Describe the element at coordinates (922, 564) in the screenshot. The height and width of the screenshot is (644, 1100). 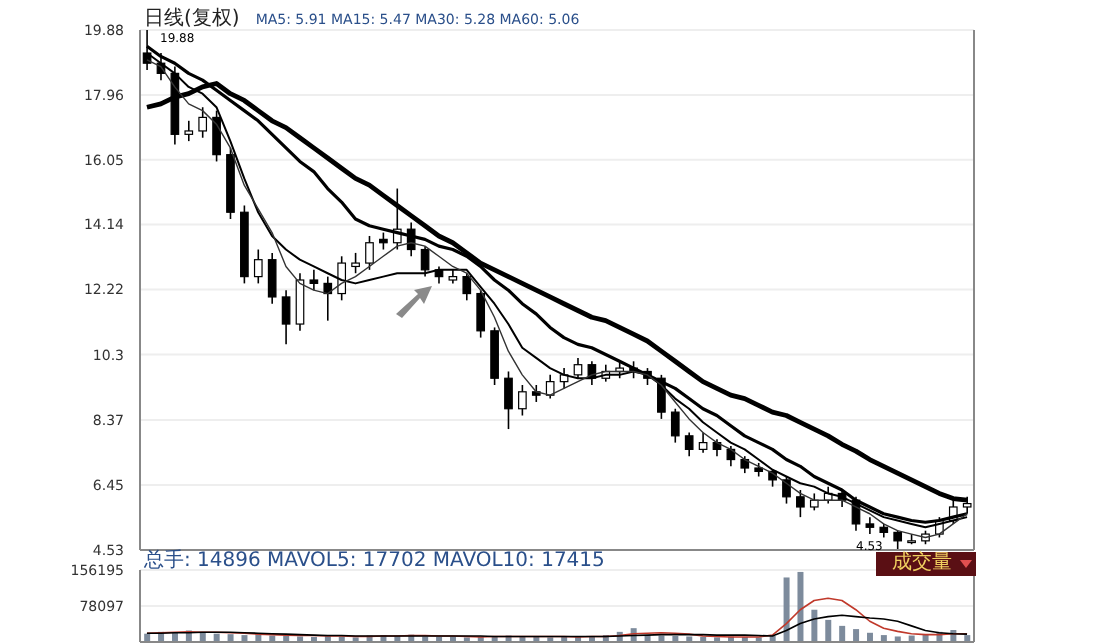
I see `annotation: 成交量` at that location.